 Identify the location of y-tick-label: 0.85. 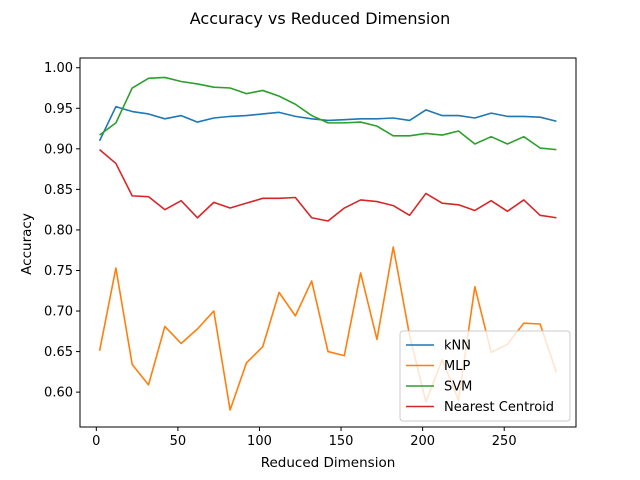
(58, 190).